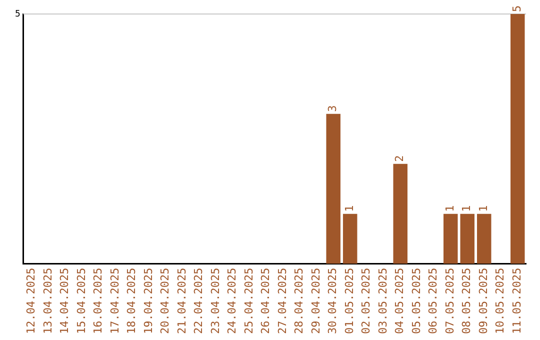 The image size is (540, 340). Describe the element at coordinates (433, 301) in the screenshot. I see `x-tick-label: 06.05.2025` at that location.